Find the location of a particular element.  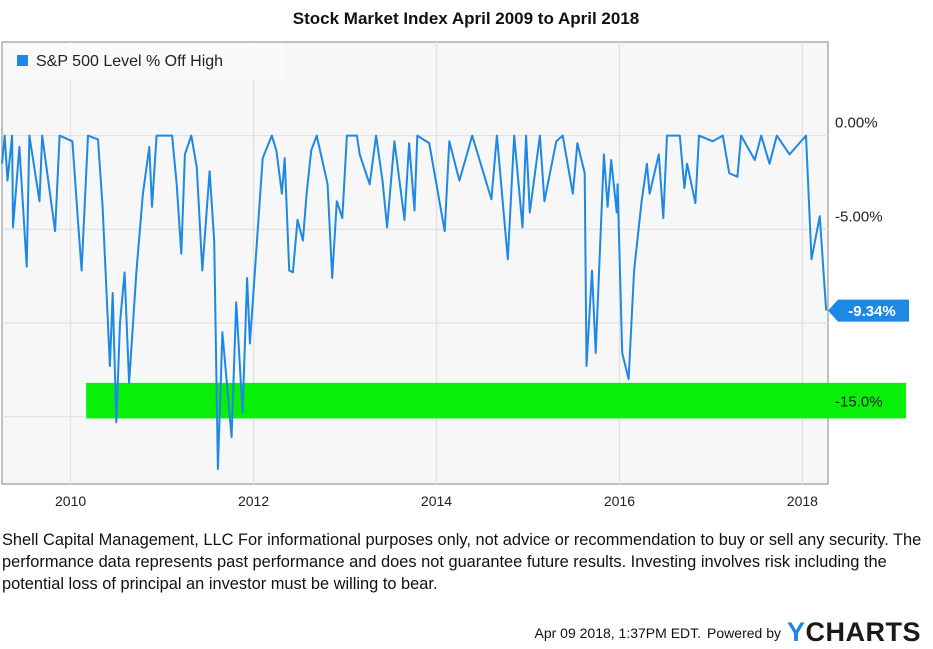

x-tick-label: 2016 is located at coordinates (619, 501).